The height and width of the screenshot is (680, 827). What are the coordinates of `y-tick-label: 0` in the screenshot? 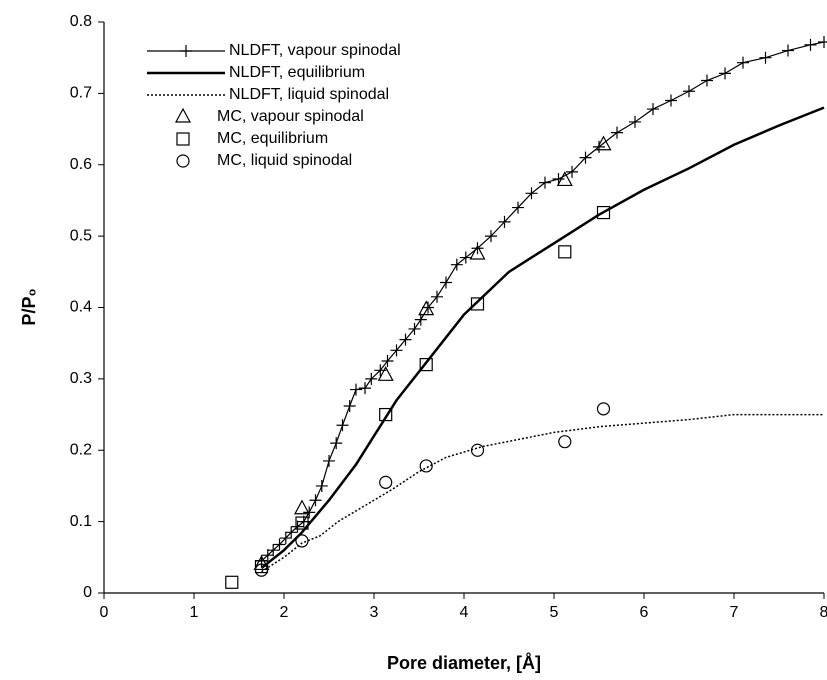 It's located at (87, 592).